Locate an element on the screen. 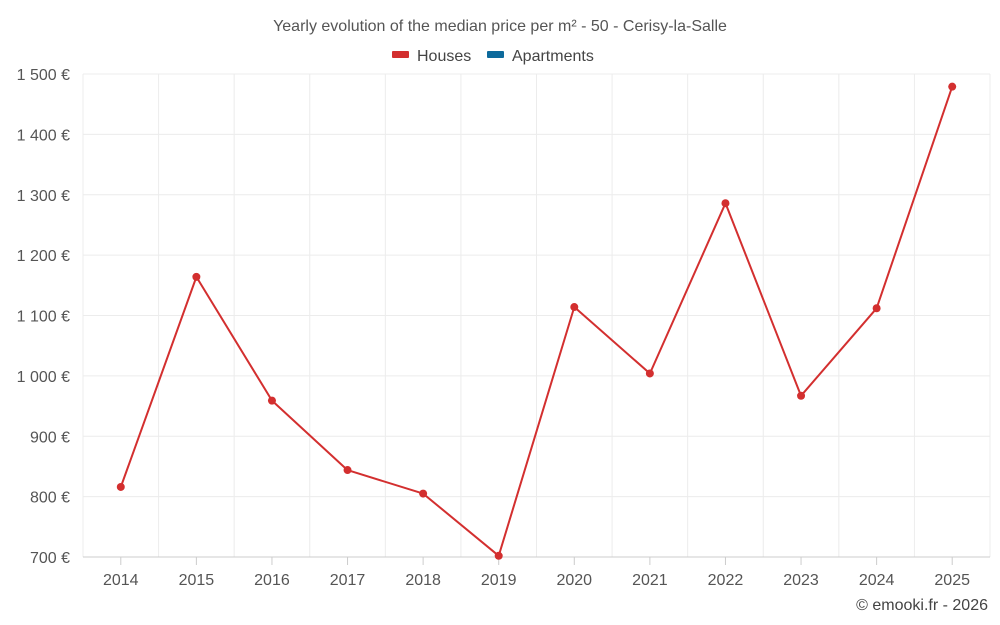  y-tick-label: 700 € is located at coordinates (50, 558).